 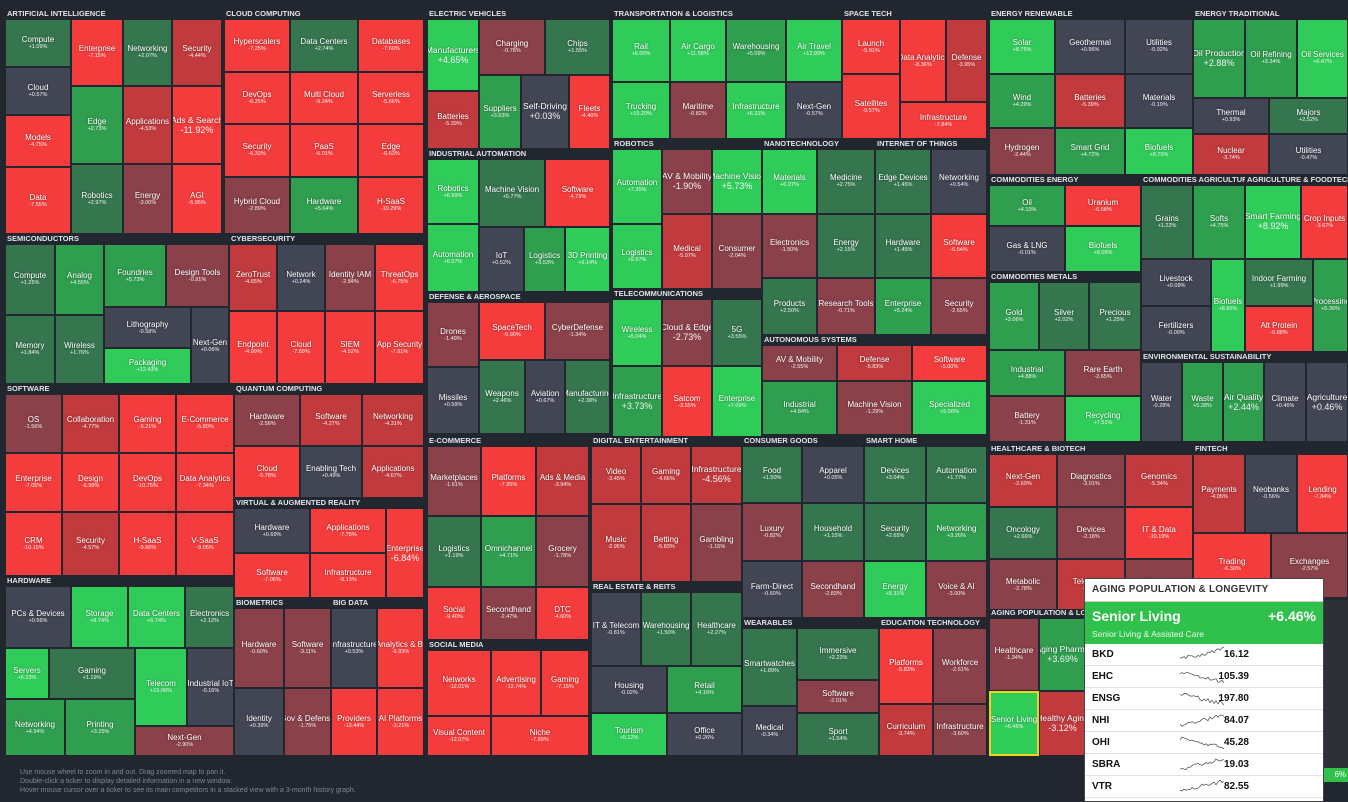 I want to click on industry-tile: Metabolic -2.78%, so click(x=1023, y=584).